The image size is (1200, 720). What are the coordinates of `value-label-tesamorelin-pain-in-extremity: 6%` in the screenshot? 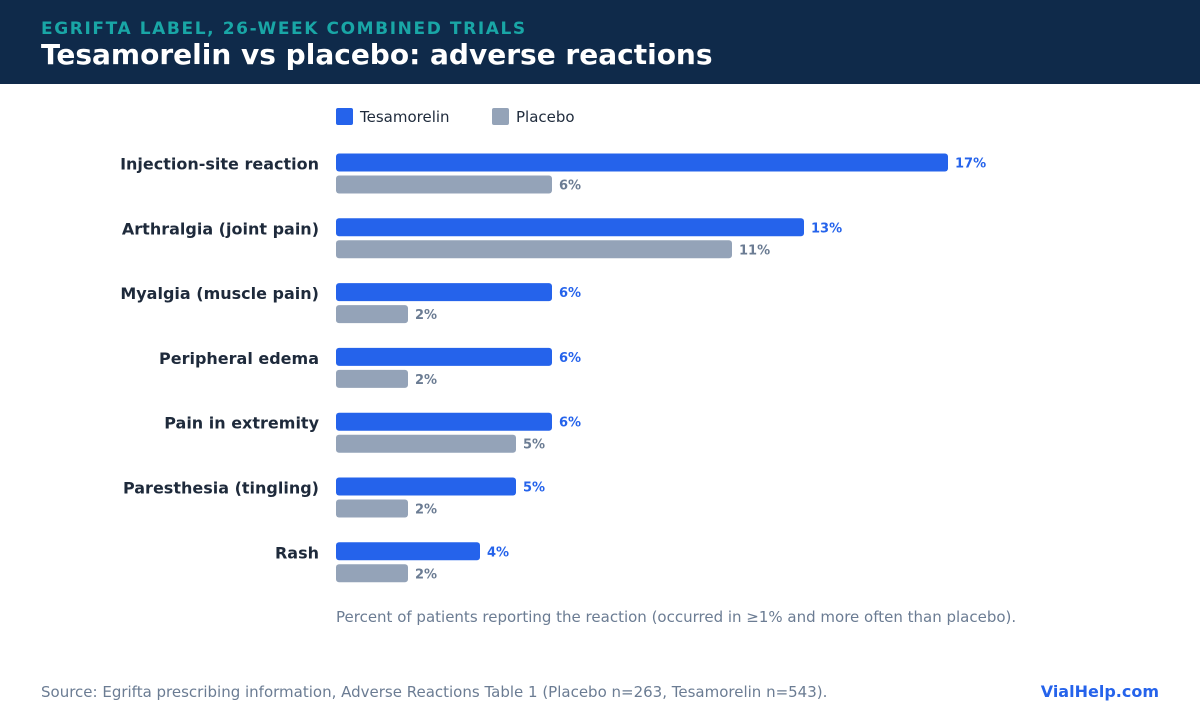 It's located at (570, 423).